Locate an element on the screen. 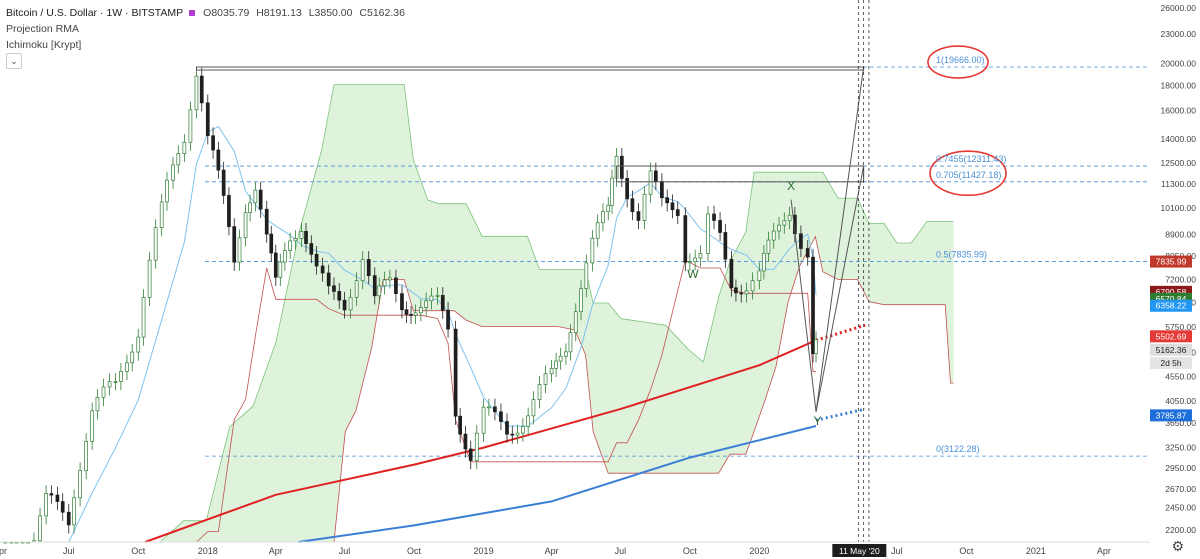 This screenshot has height=559, width=1200. close-value: C5162.36 is located at coordinates (382, 13).